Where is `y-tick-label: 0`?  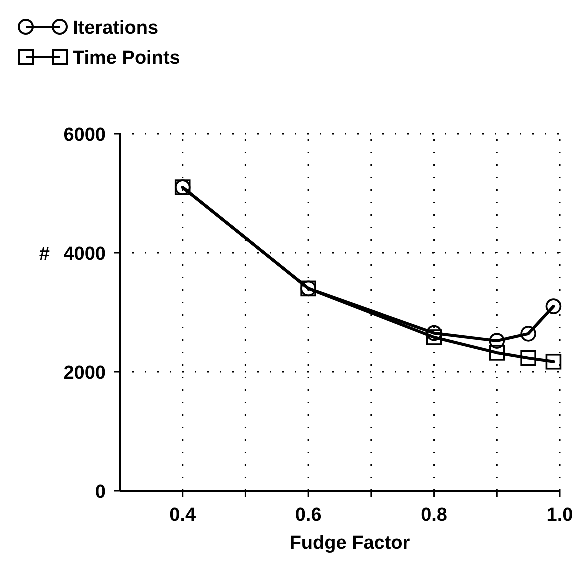
y-tick-label: 0 is located at coordinates (100, 492).